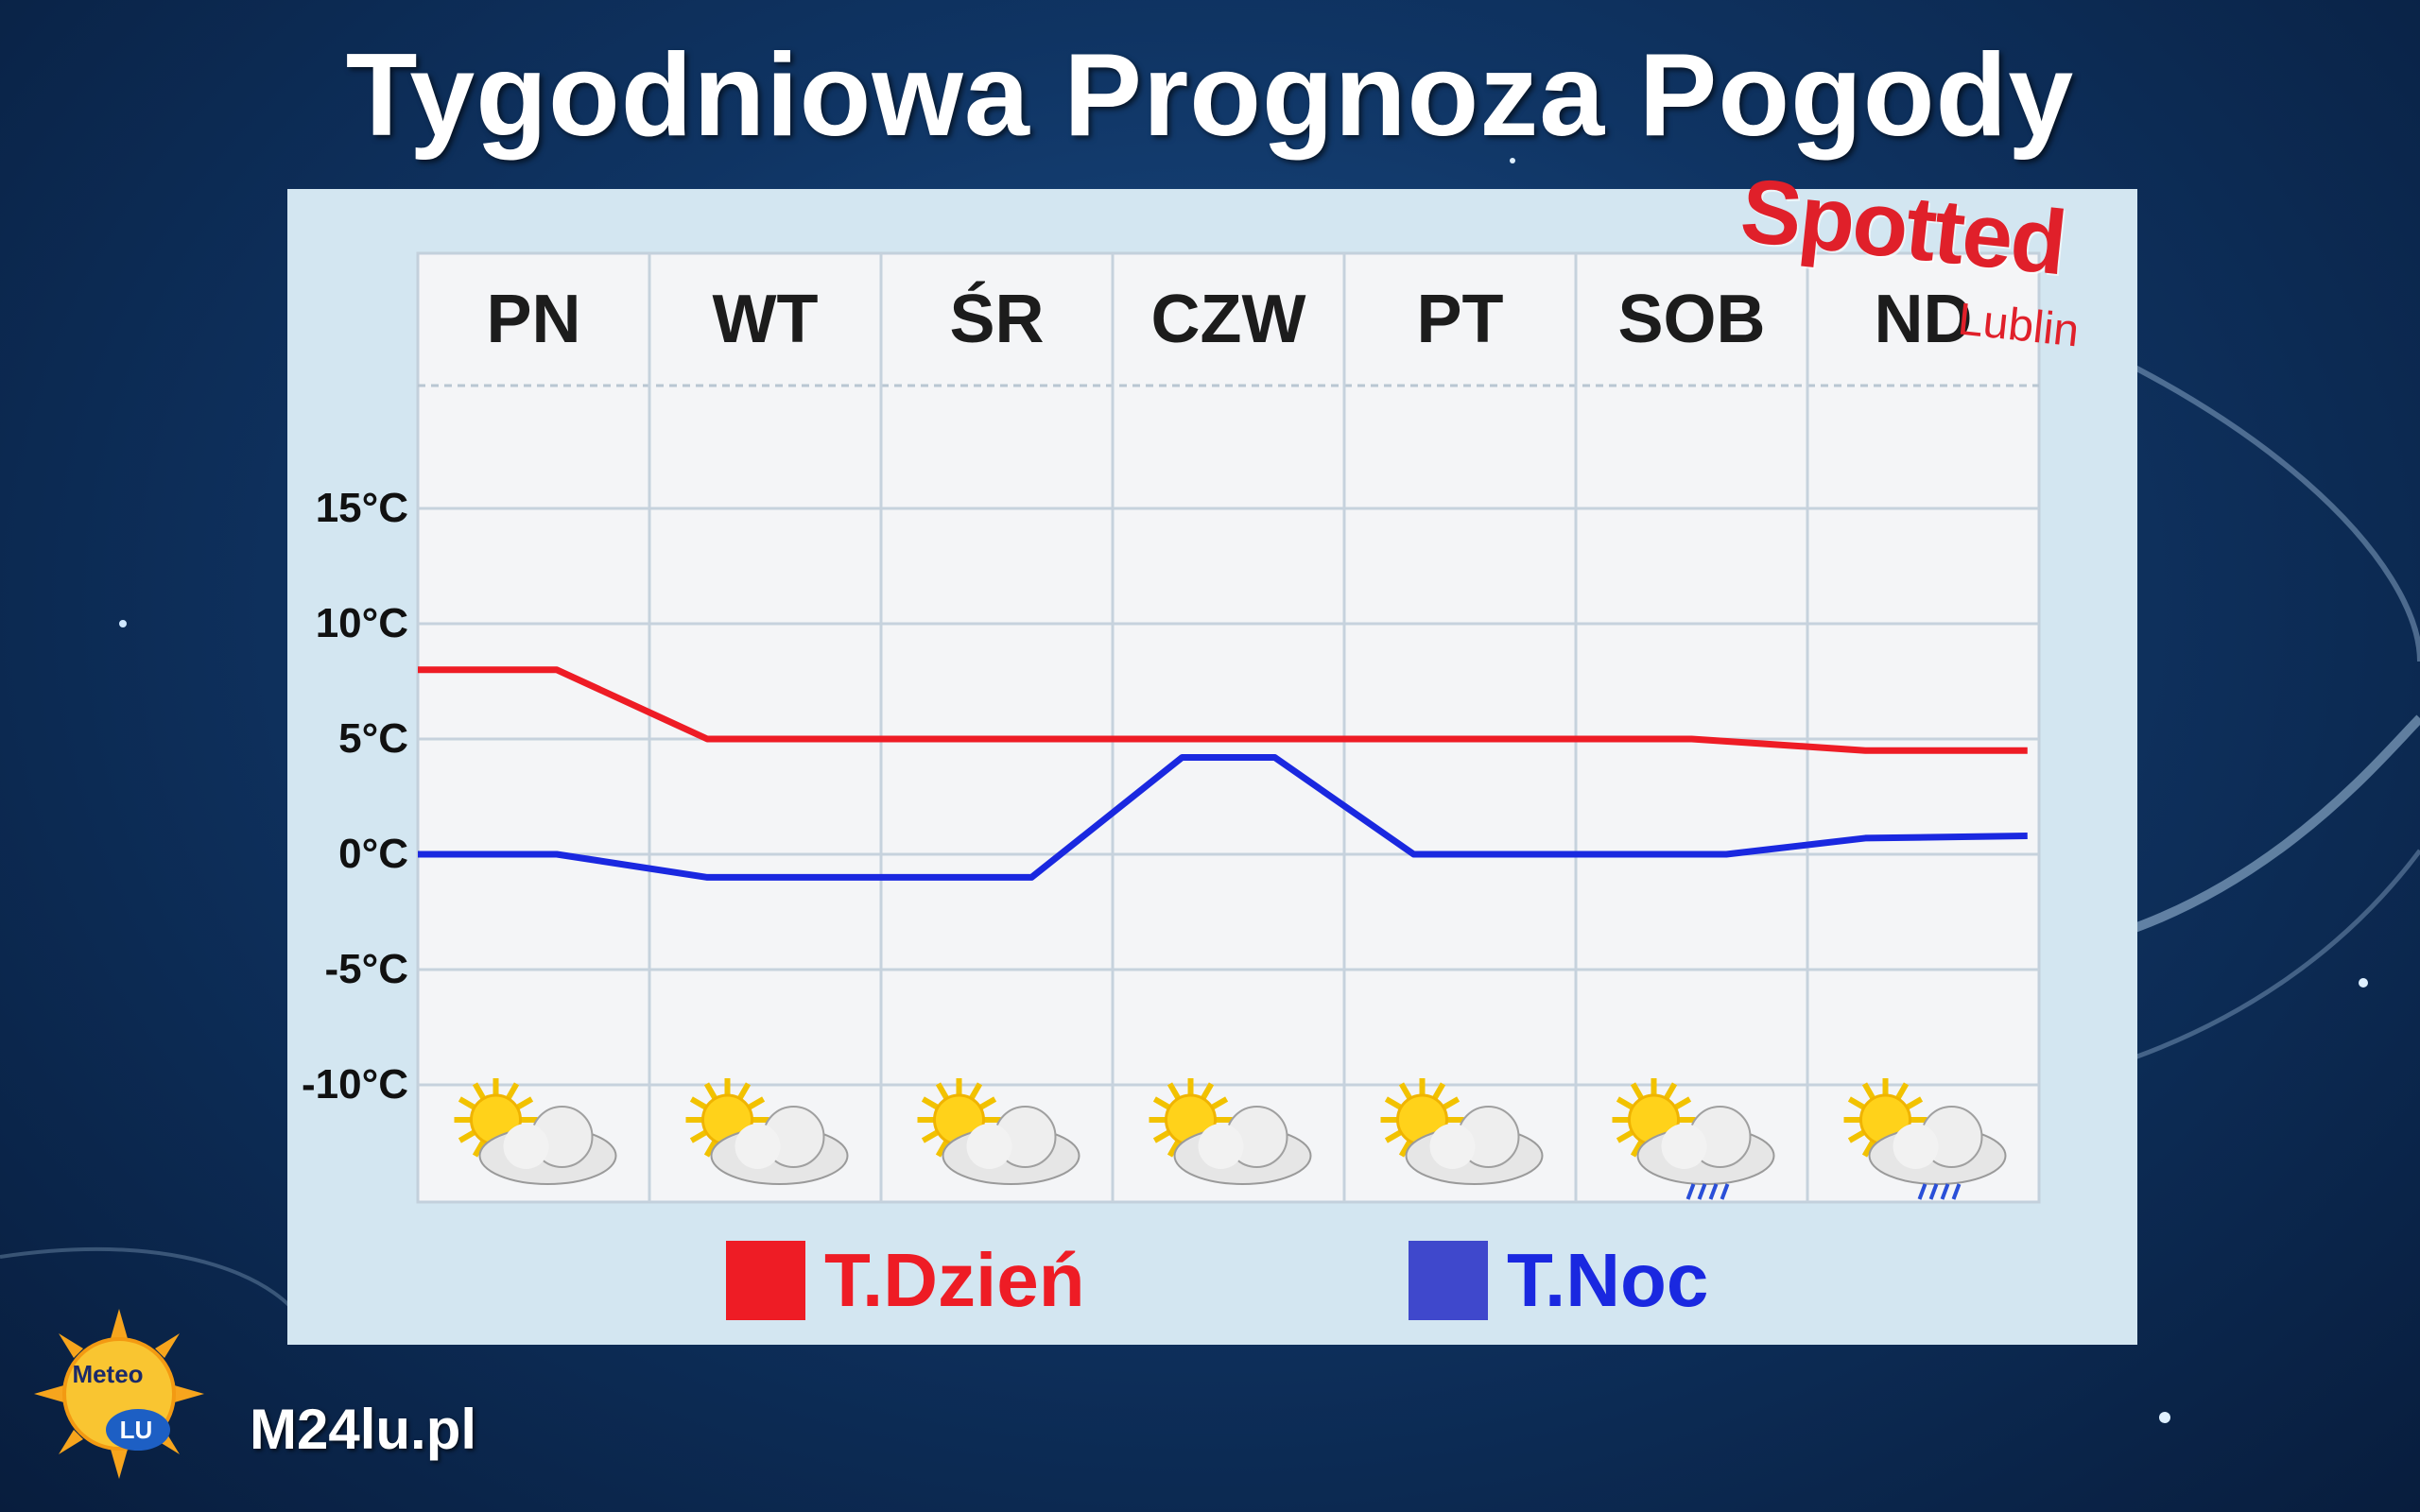 The width and height of the screenshot is (2420, 1512). What do you see at coordinates (1903, 227) in the screenshot?
I see `spotted-logo-word: Spotted` at bounding box center [1903, 227].